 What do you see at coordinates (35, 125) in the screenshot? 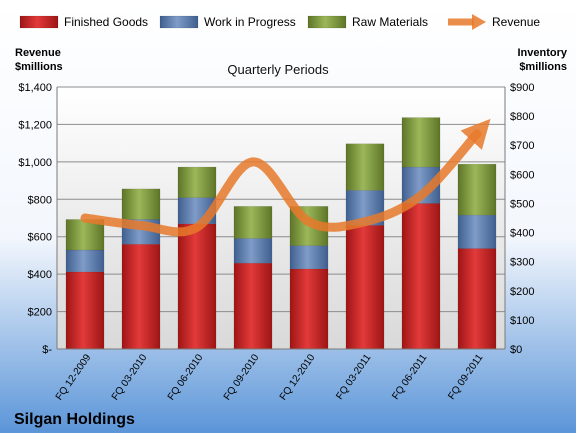
I see `left-tick-label: $1,200` at bounding box center [35, 125].